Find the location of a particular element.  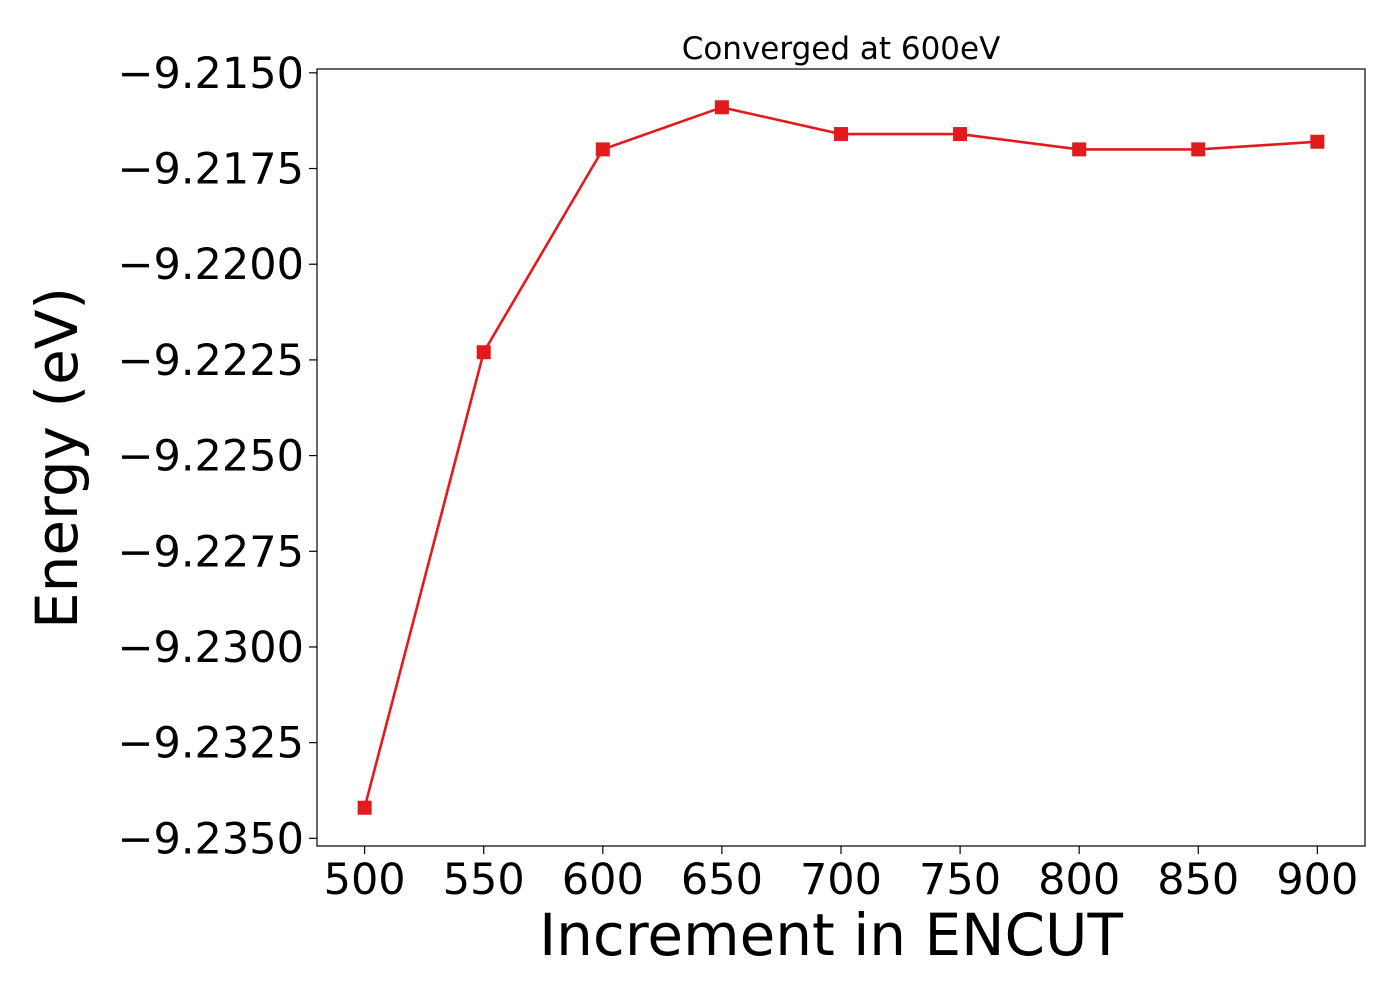

y-tick-label: −9.2350 is located at coordinates (211, 839).